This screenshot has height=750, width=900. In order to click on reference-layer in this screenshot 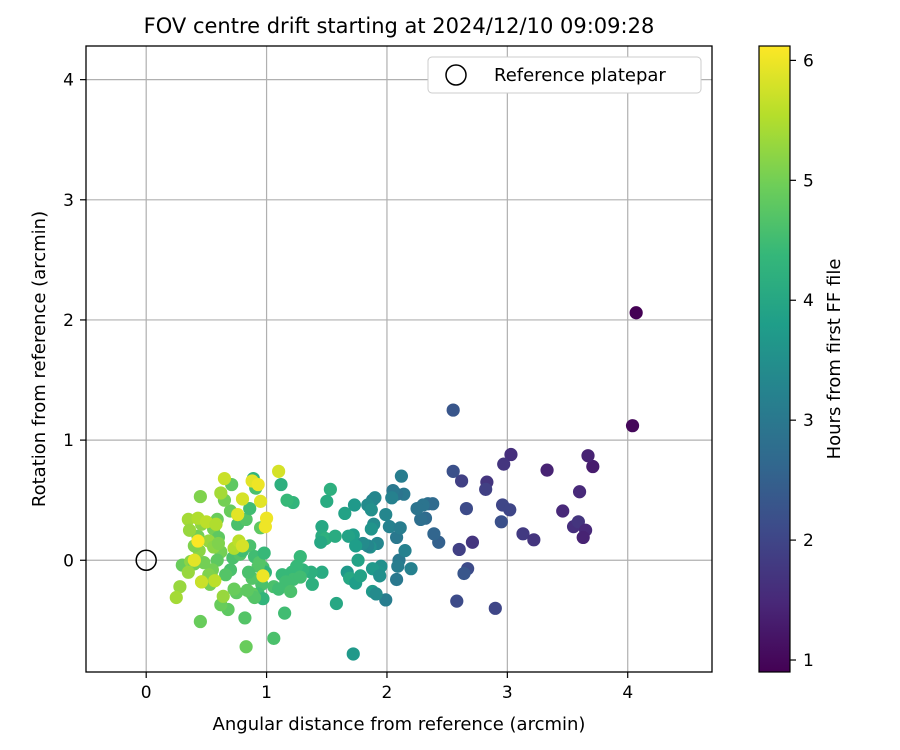, I will do `click(146, 560)`.